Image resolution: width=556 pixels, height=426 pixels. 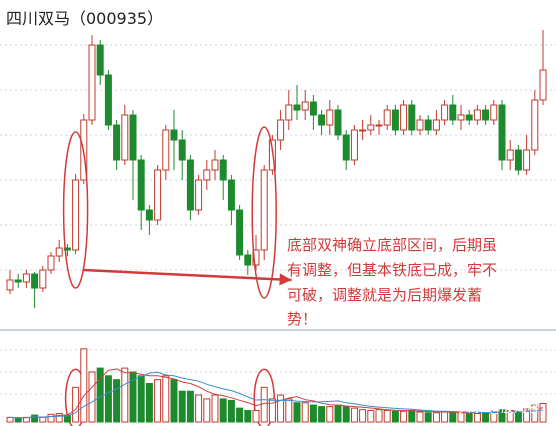 I want to click on annotation-line-2: 有调整，但基本铁底已成，牢不, so click(x=392, y=270).